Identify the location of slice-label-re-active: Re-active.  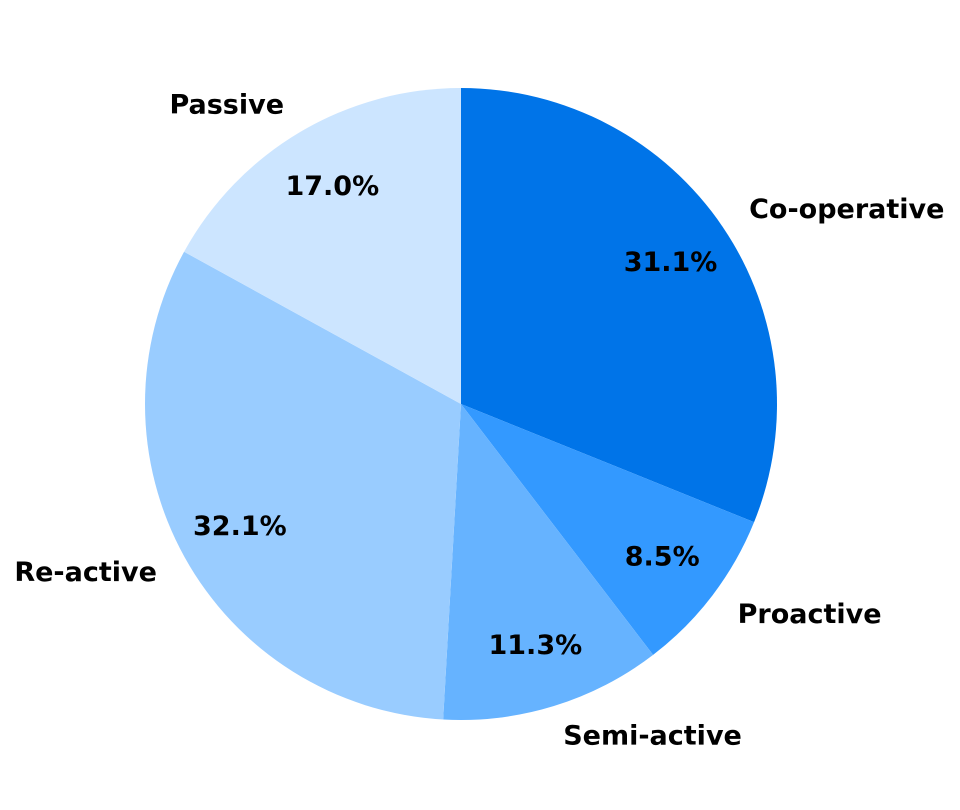
(85, 572).